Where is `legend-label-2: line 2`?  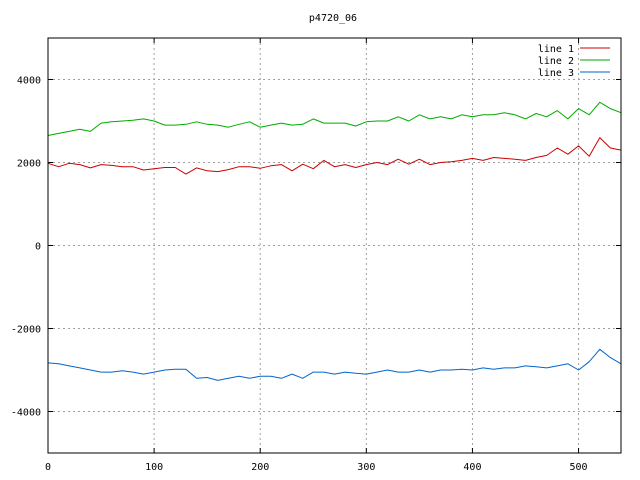 legend-label-2: line 2 is located at coordinates (556, 61).